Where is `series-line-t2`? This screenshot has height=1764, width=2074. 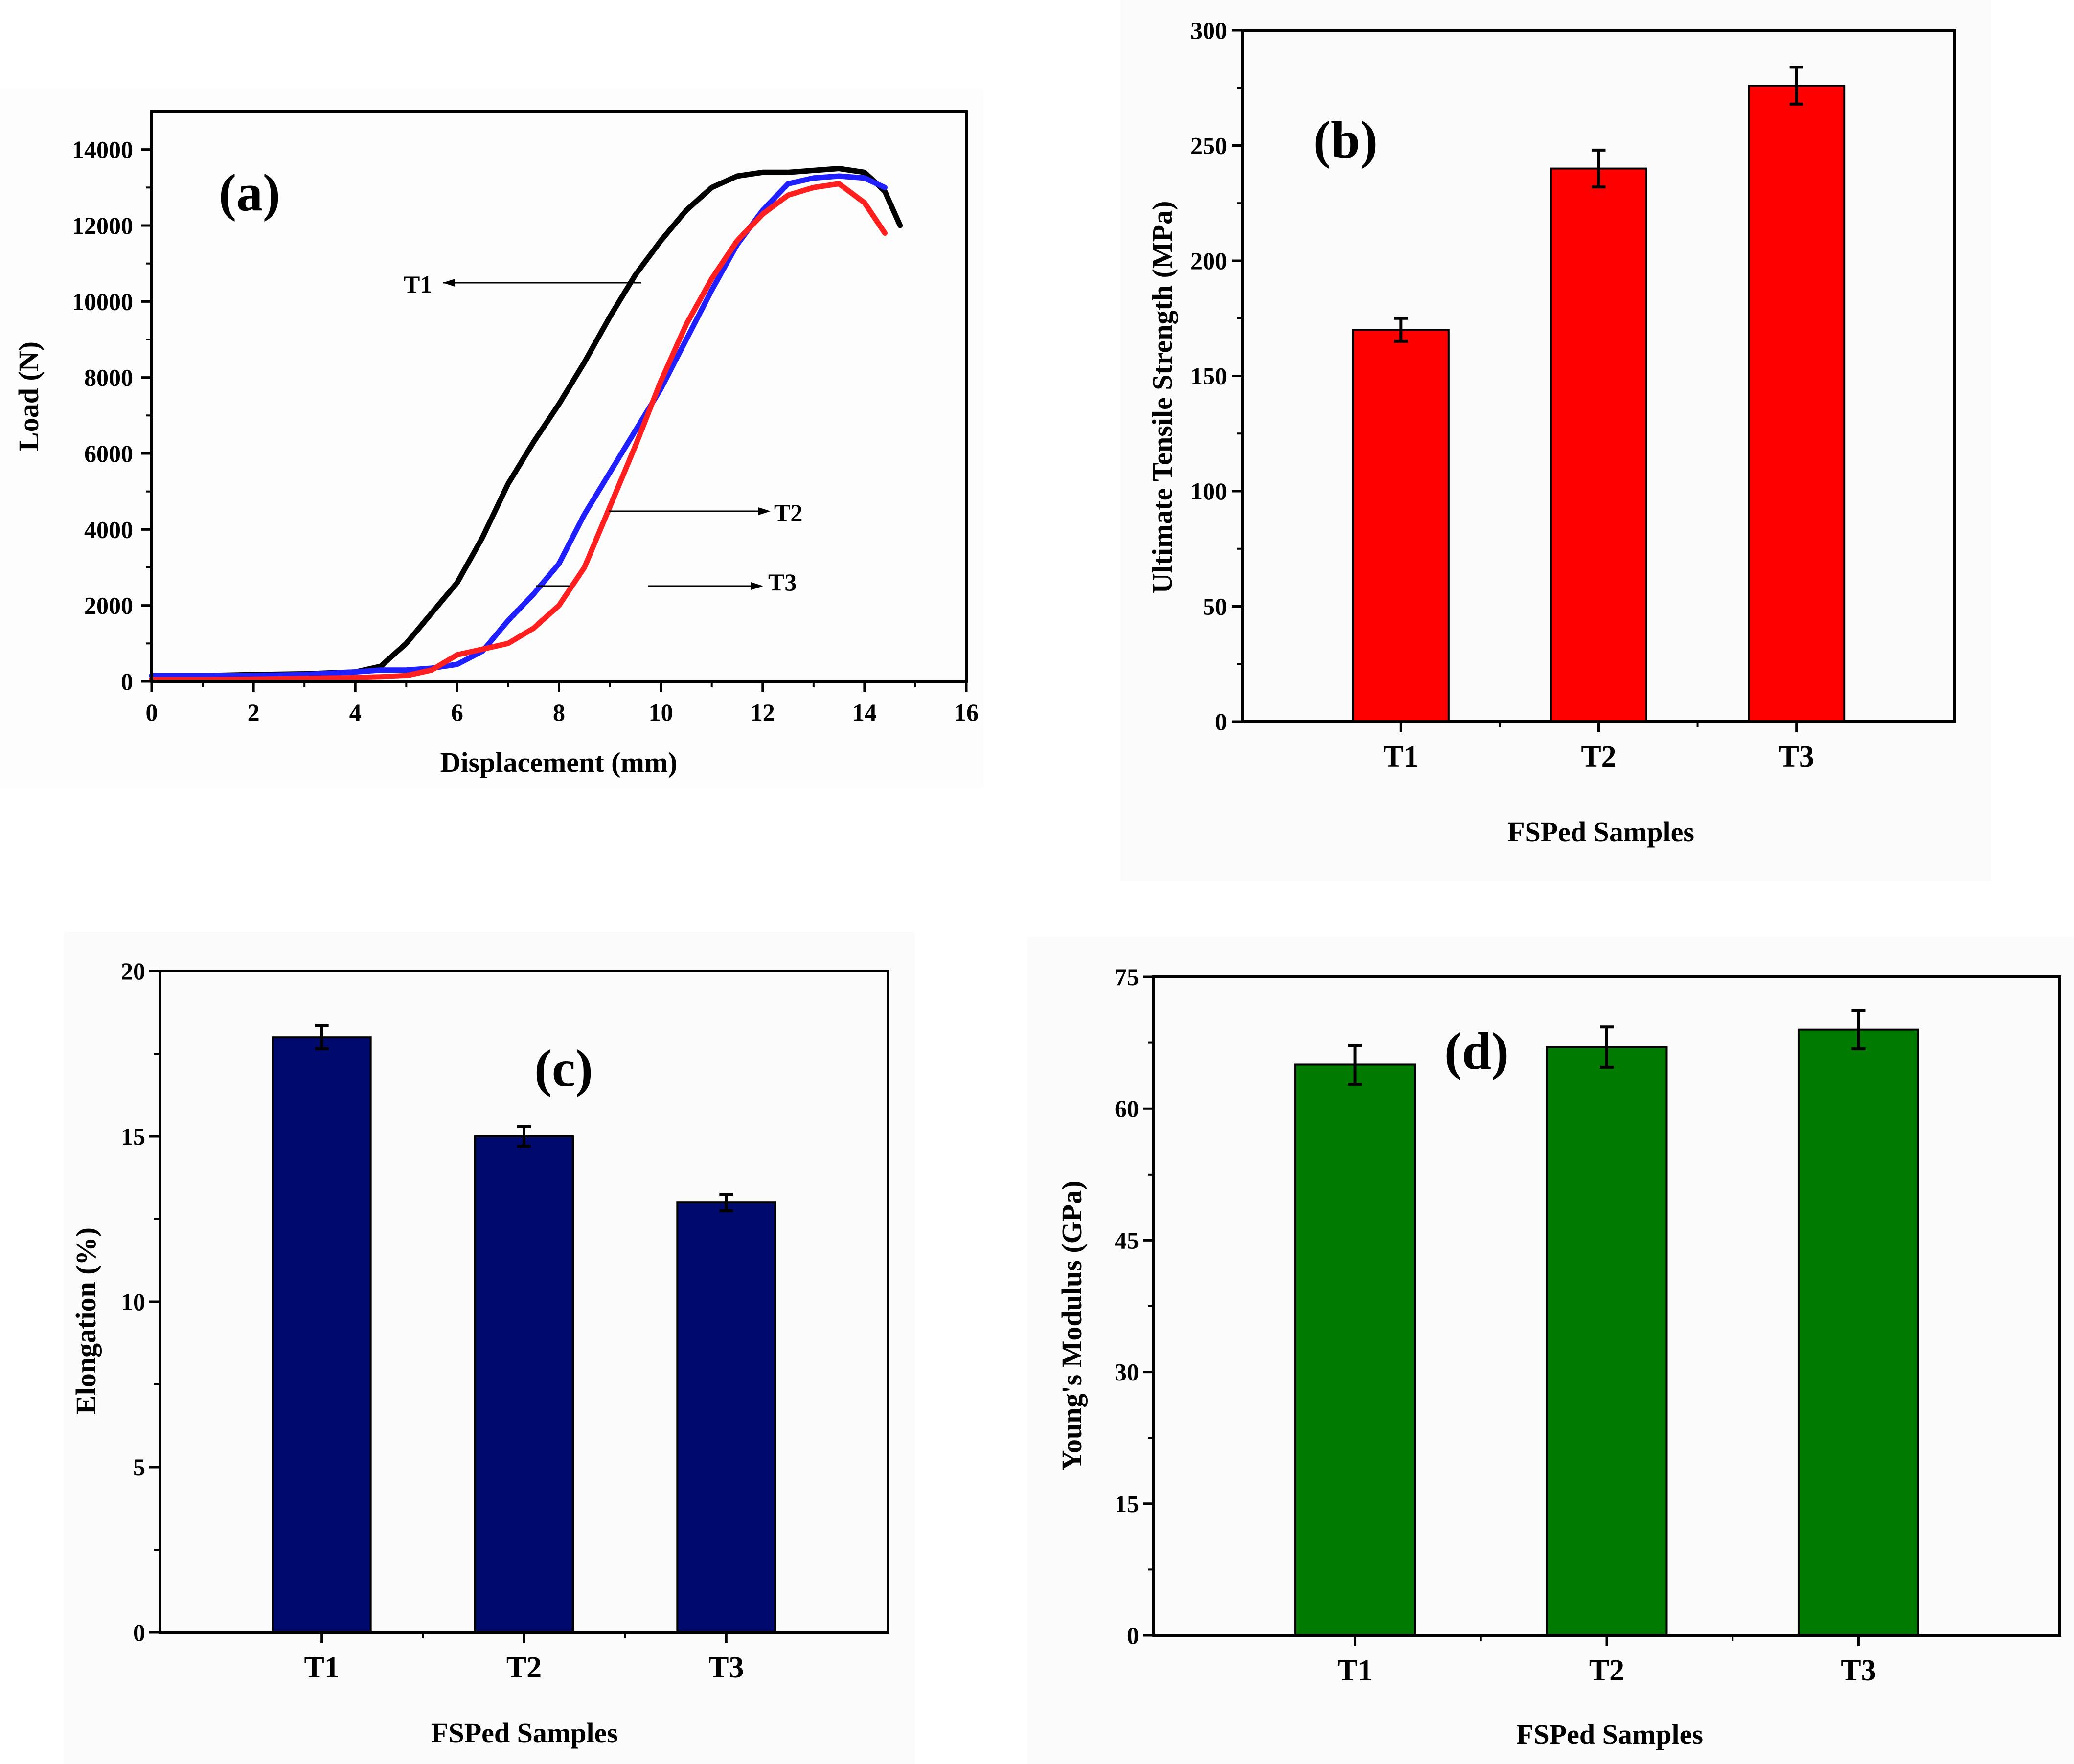 series-line-t2 is located at coordinates (518, 426).